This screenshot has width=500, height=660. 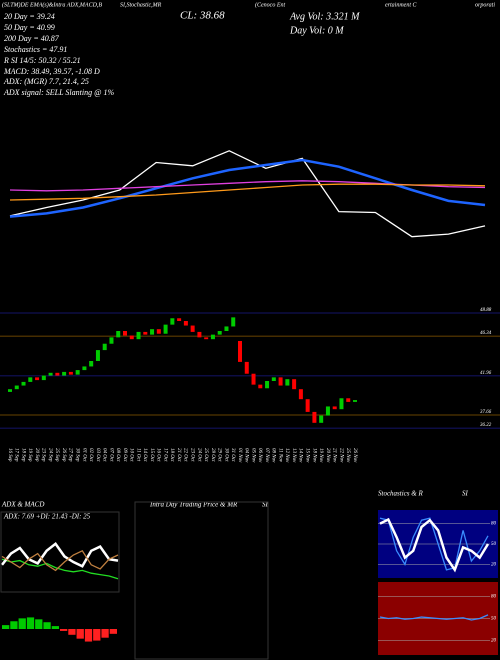 What do you see at coordinates (171, 455) in the screenshot?
I see `x-tick-label: 18 Oct` at bounding box center [171, 455].